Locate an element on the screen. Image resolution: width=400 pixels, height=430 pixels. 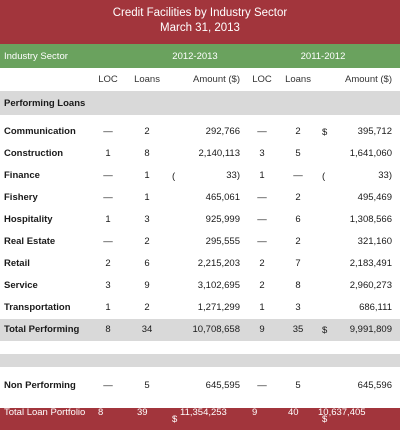
amount-value-prior: 645,596 is located at coordinates (374, 386).